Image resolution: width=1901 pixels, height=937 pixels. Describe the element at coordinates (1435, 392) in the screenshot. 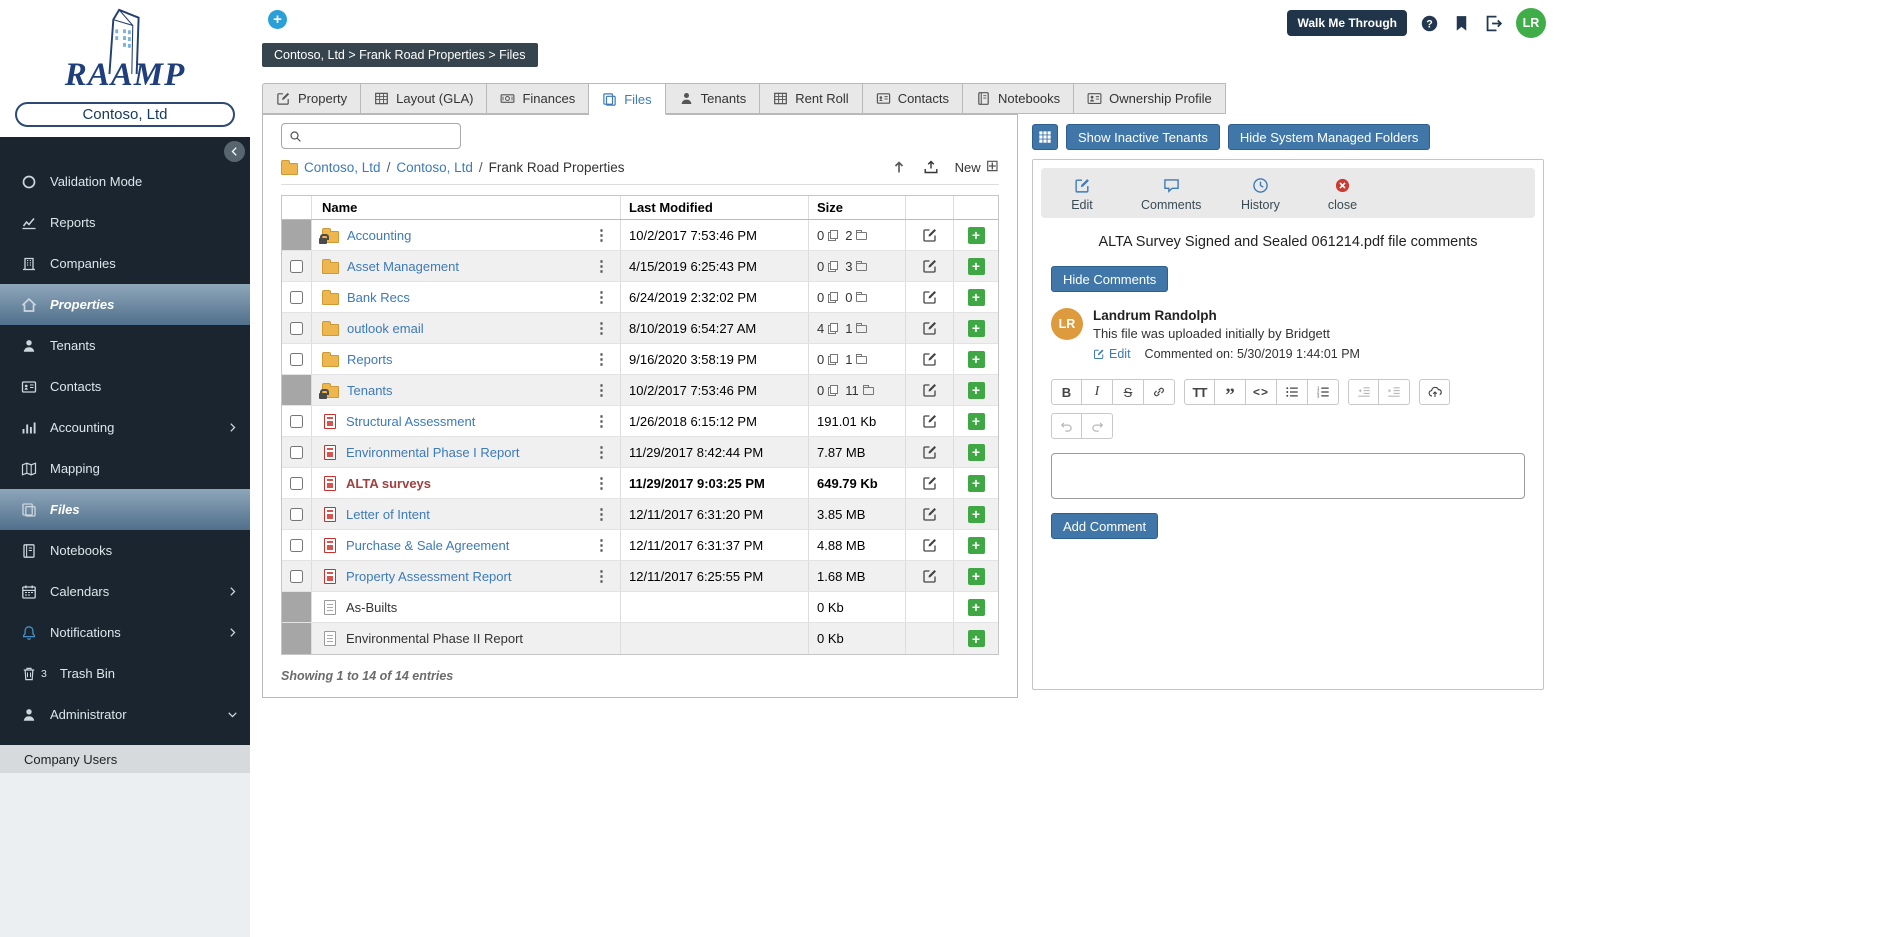

I see `upload-button` at that location.